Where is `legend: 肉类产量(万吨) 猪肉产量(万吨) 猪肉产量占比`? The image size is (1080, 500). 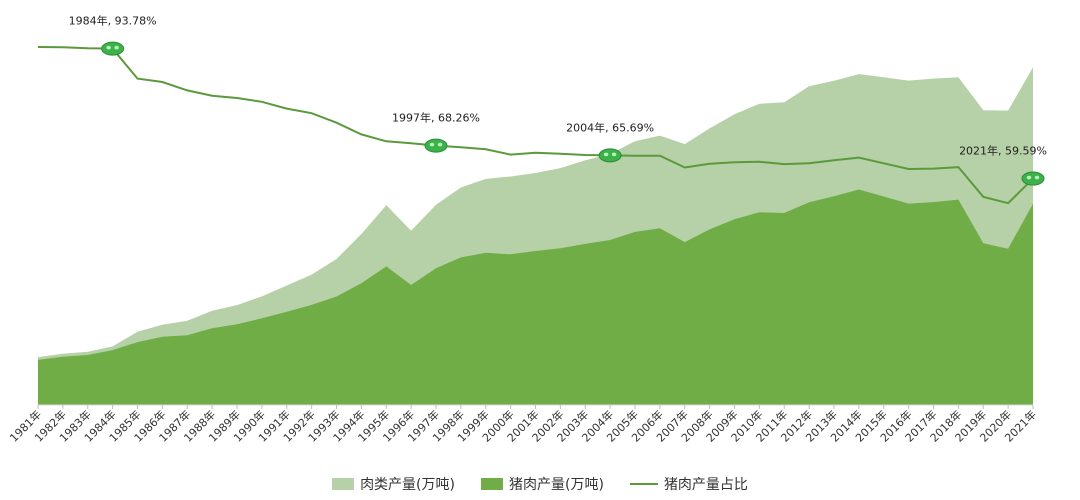
legend: 肉类产量(万吨) 猪肉产量(万吨) 猪肉产量占比 is located at coordinates (540, 484).